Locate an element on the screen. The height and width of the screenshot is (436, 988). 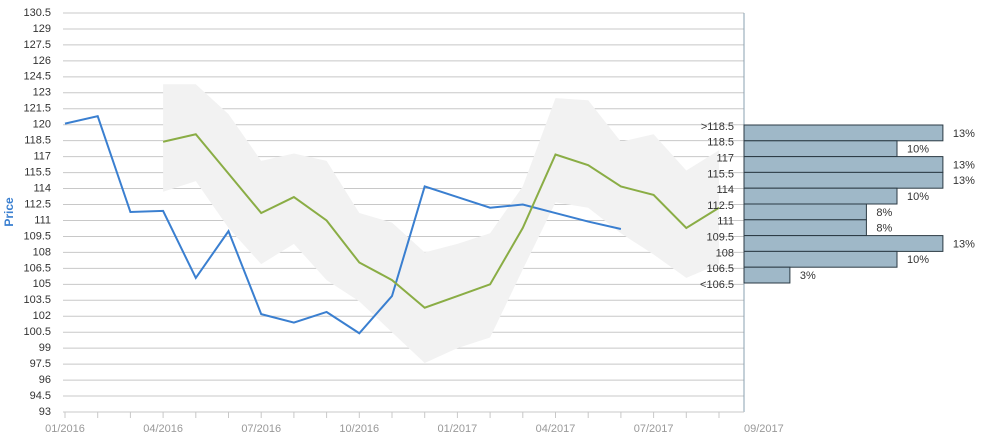
y-tick-label: 115.5 is located at coordinates (37, 173).